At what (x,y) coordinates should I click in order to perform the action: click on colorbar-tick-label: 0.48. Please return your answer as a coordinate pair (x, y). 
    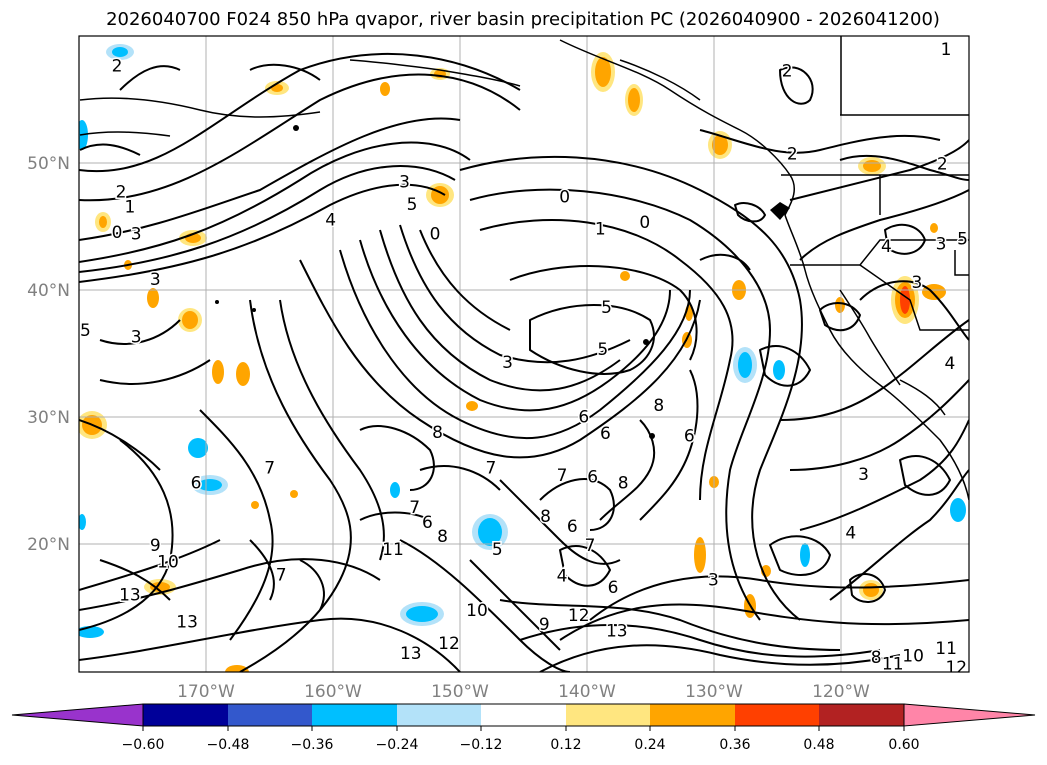
    Looking at the image, I should click on (818, 745).